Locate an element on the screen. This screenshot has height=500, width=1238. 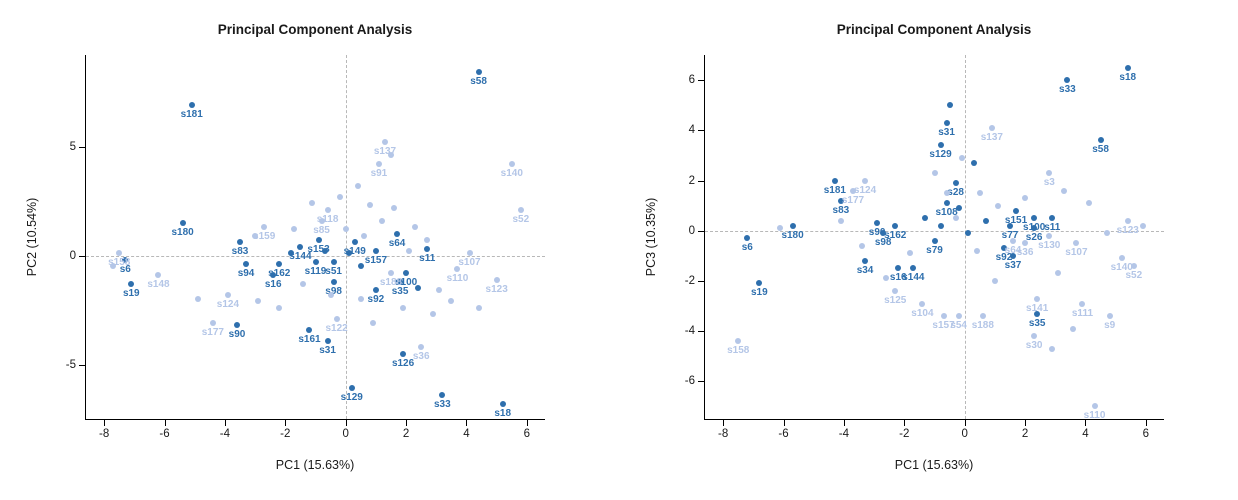
data-point-label: s64 is located at coordinates (1013, 250).